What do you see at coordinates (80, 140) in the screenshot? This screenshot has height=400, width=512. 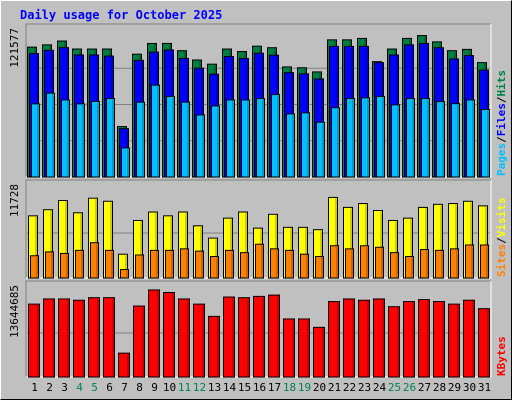 I see `bar-pages-4-fill` at bounding box center [80, 140].